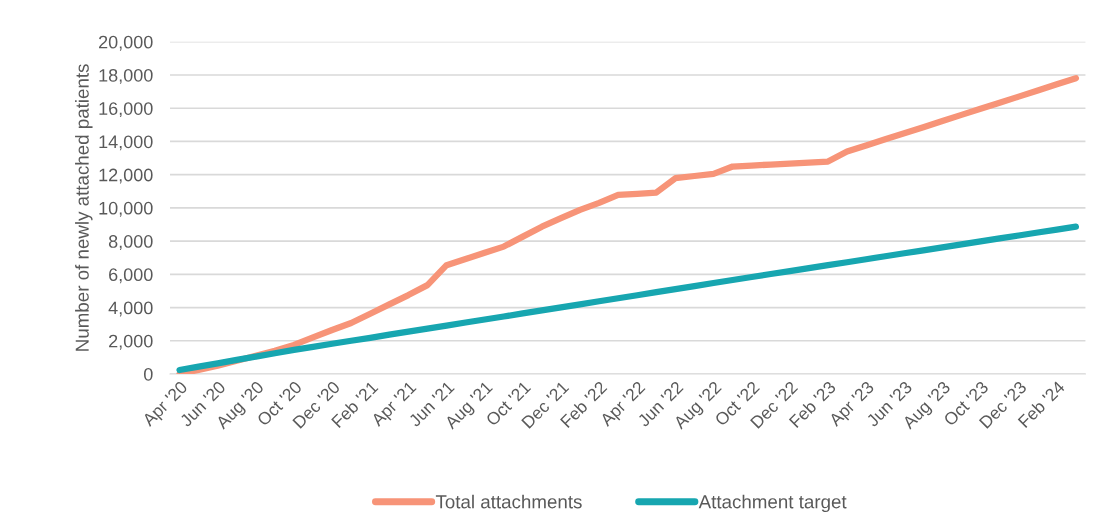  Describe the element at coordinates (84, 207) in the screenshot. I see `y-axis-title: Number of newly attached patients` at that location.